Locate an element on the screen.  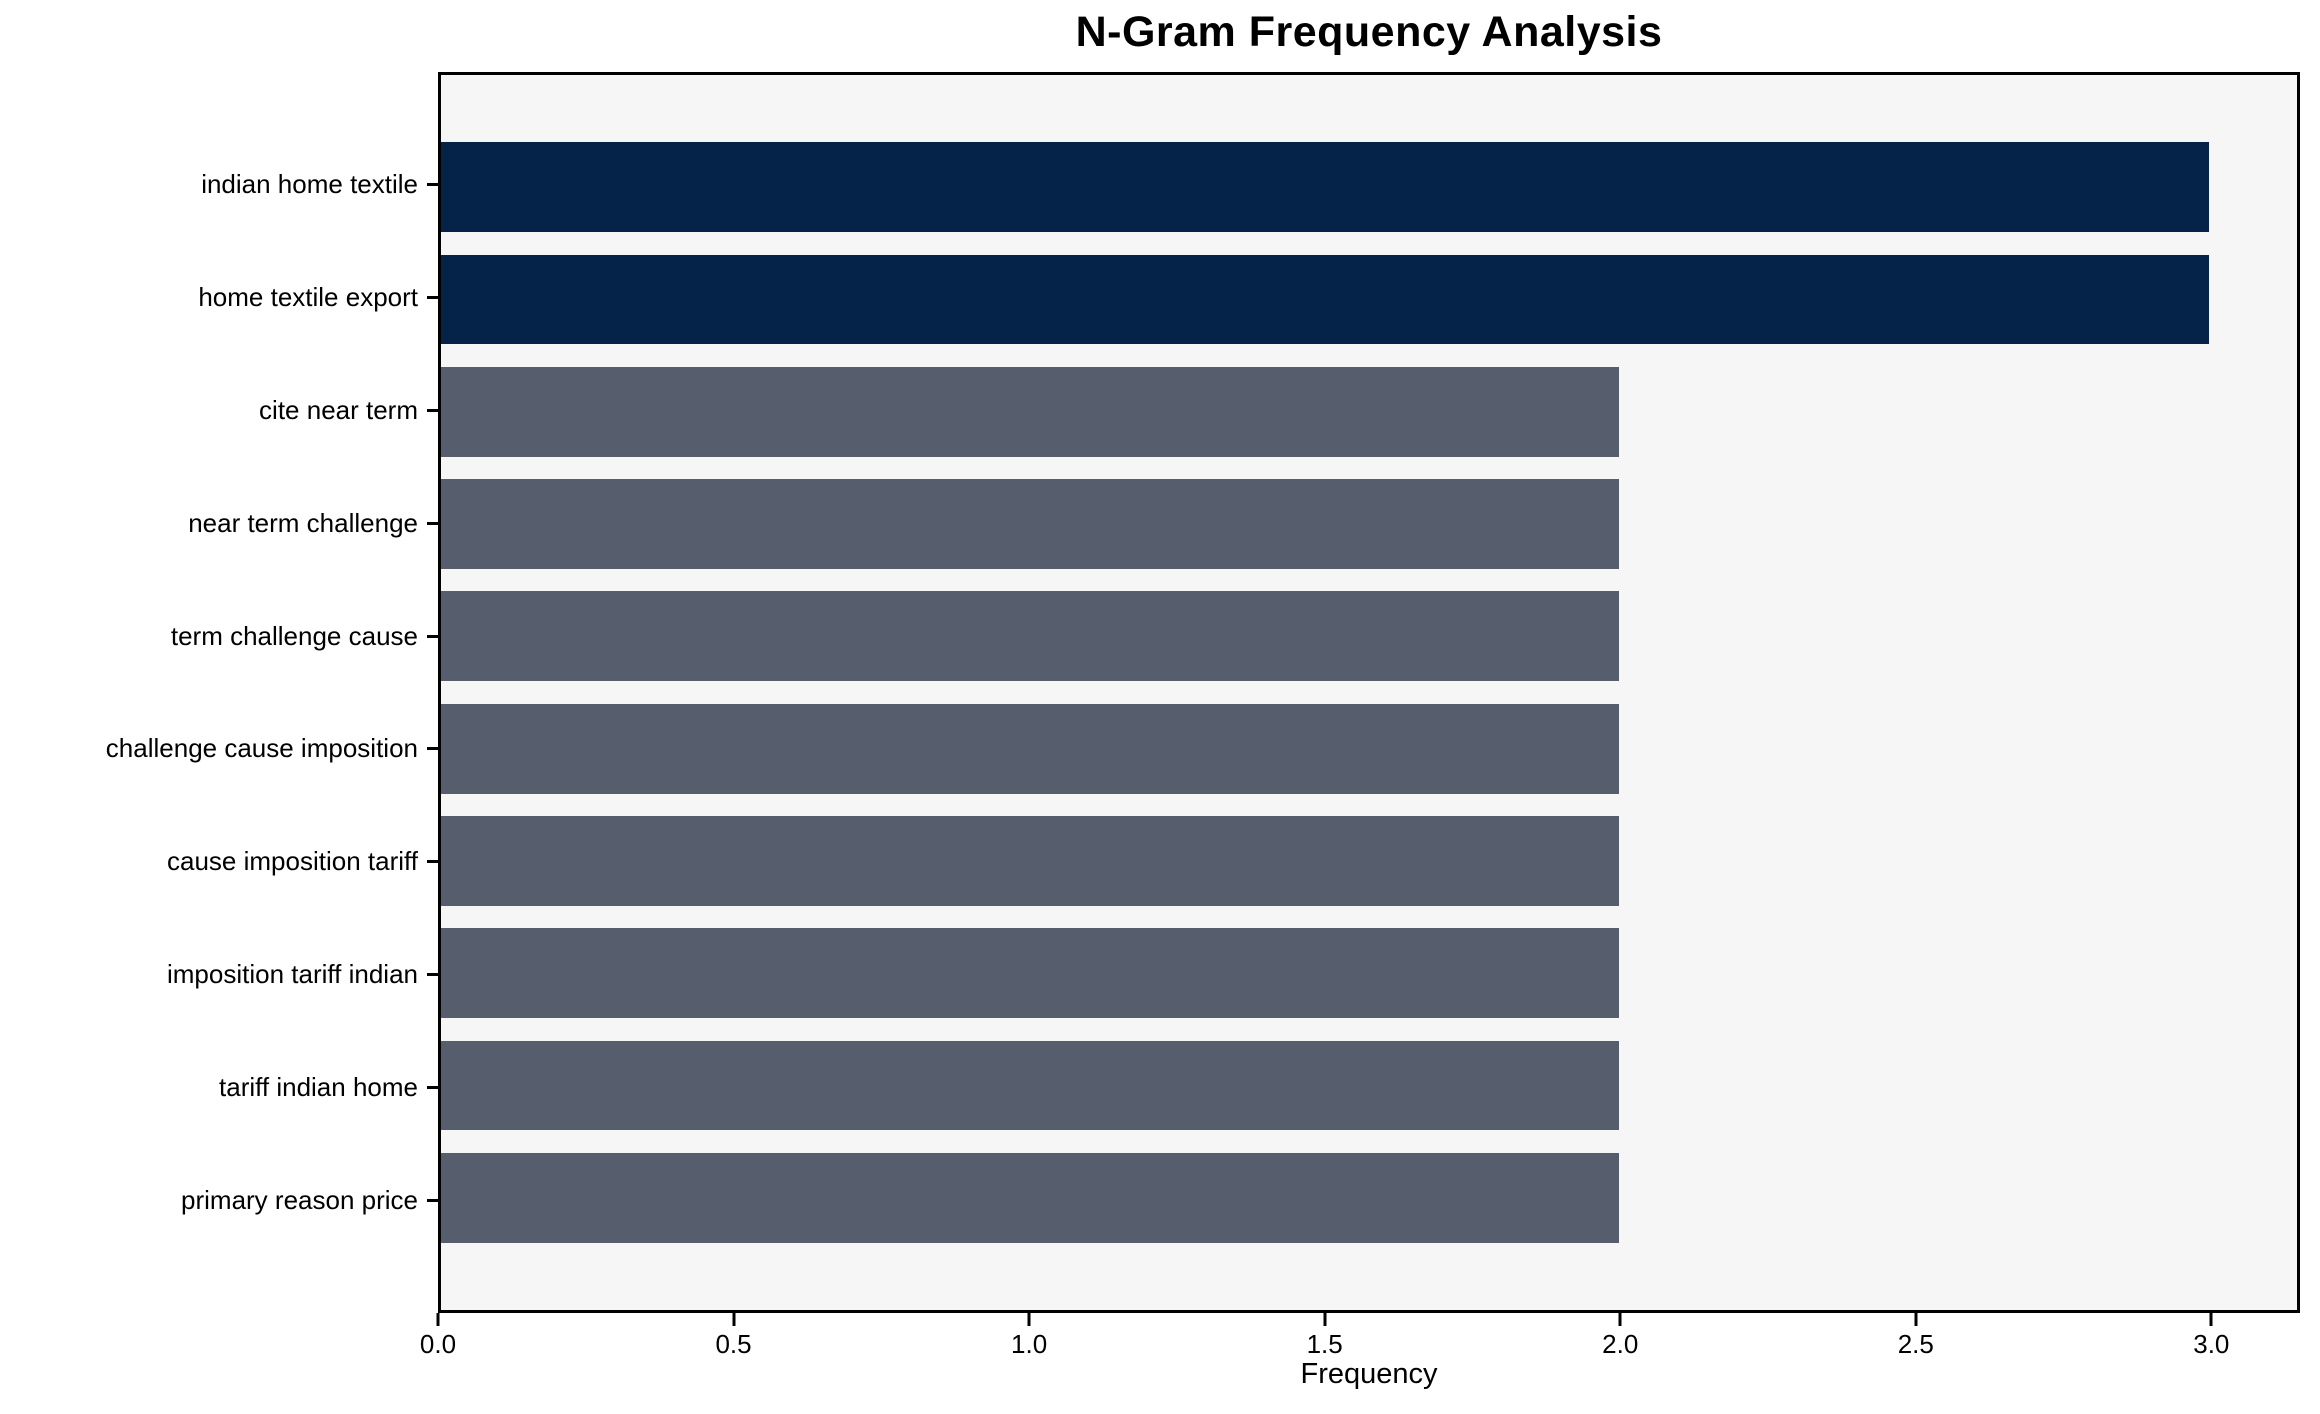
y-tick-label: tariff indian home is located at coordinates (318, 1087).